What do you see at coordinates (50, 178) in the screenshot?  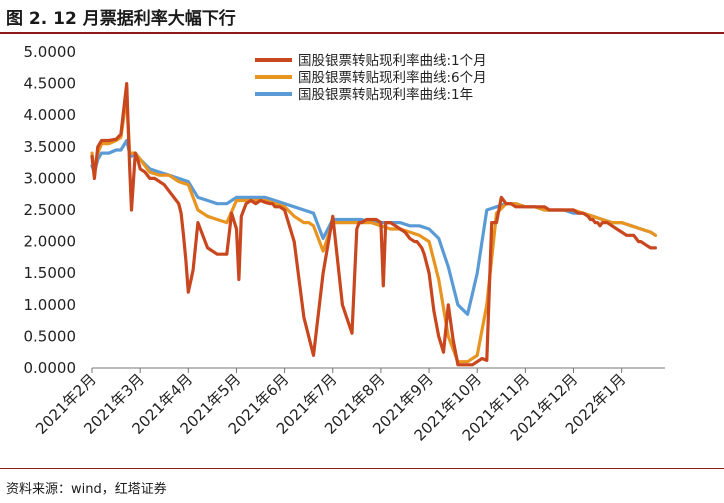 I see `y-tick-label: 3.0000` at bounding box center [50, 178].